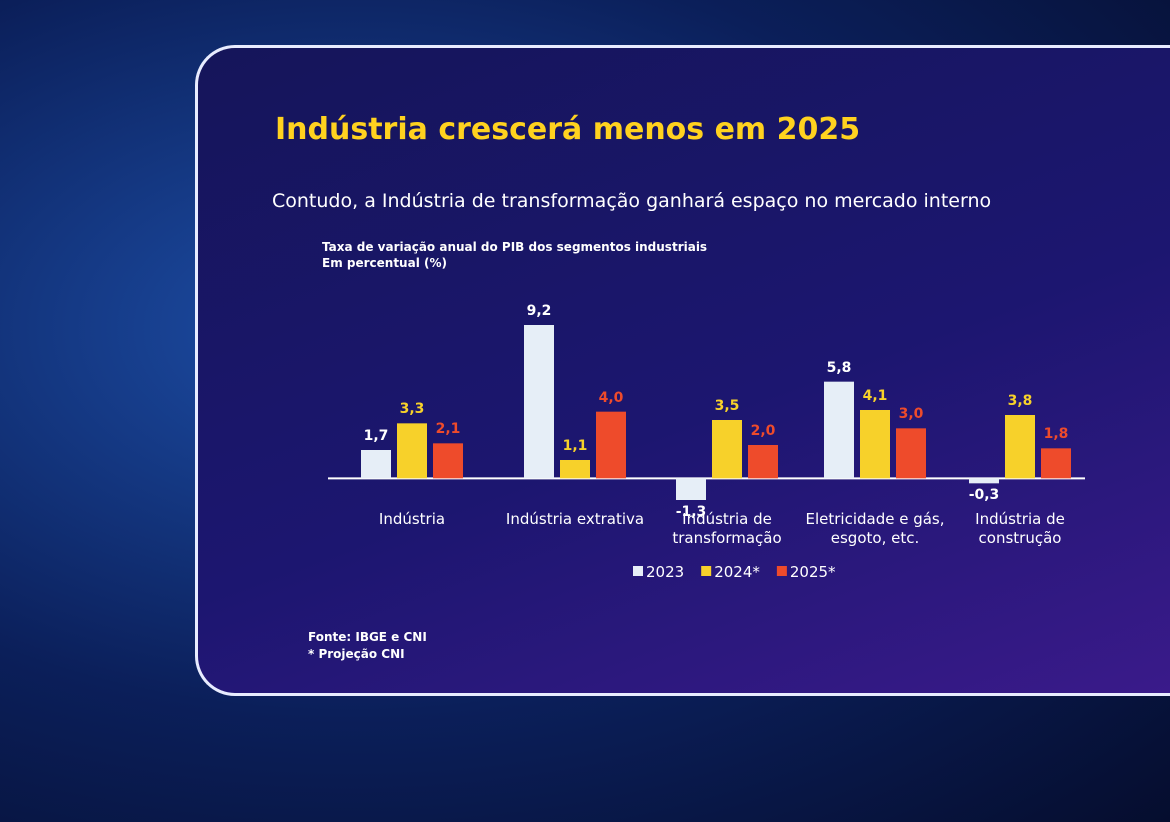 The height and width of the screenshot is (822, 1170). I want to click on value-label: 1,1, so click(575, 446).